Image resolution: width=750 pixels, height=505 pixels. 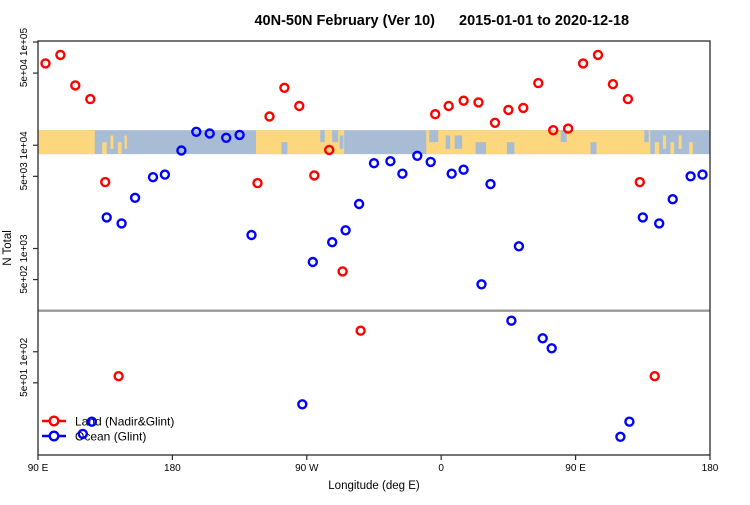 What do you see at coordinates (24, 279) in the screenshot?
I see `y-tick-label: 5e+02` at bounding box center [24, 279].